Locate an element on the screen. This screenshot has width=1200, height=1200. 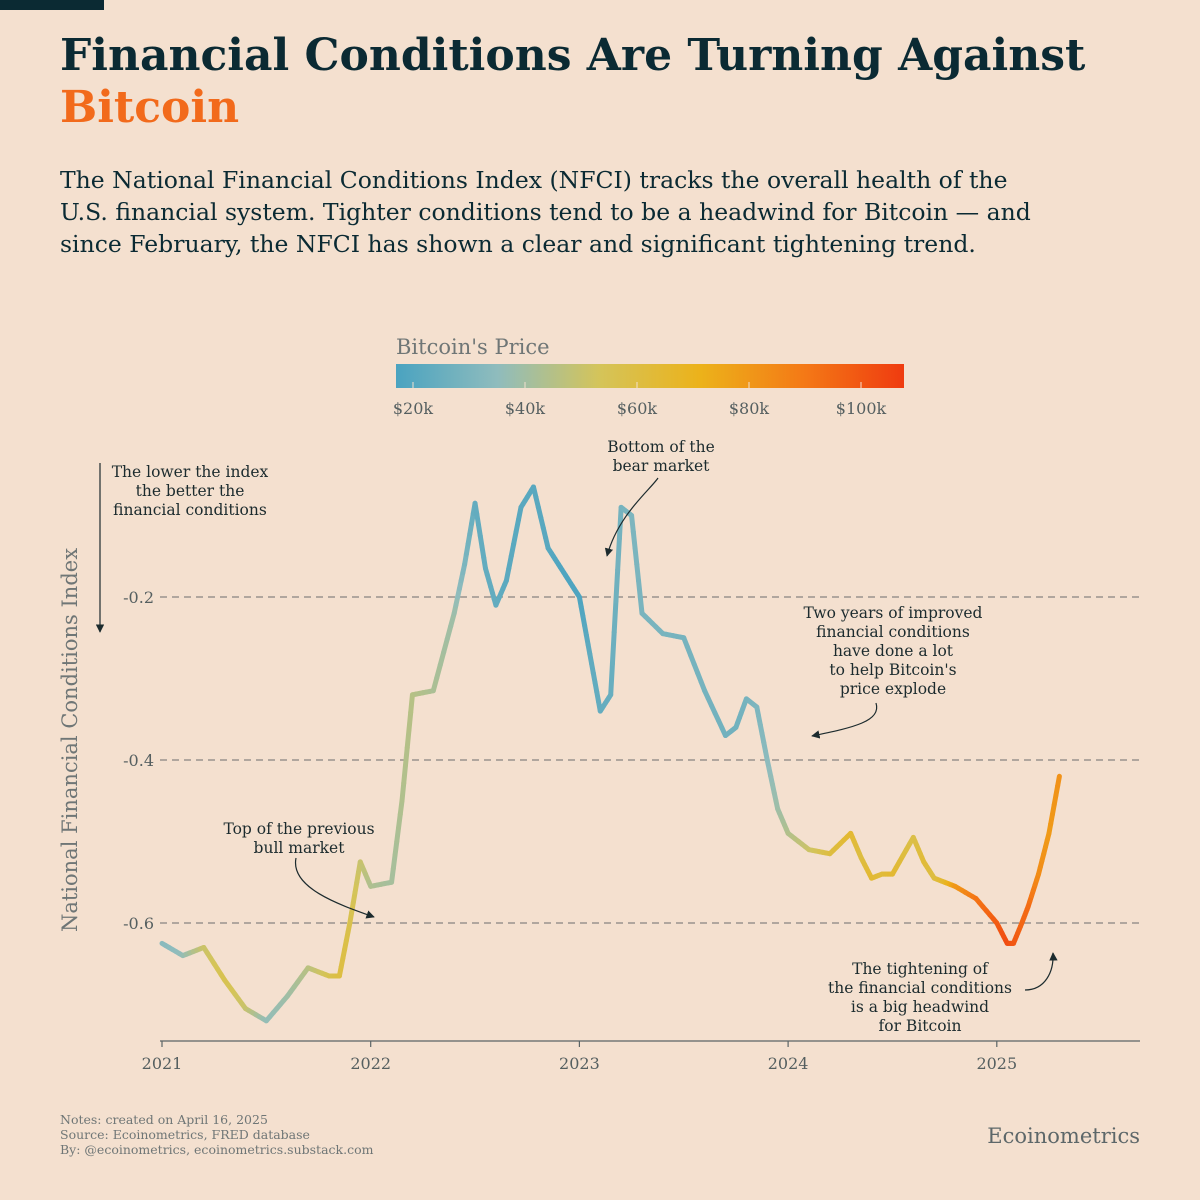
annotation-line: is a big headwind is located at coordinates (920, 1007).